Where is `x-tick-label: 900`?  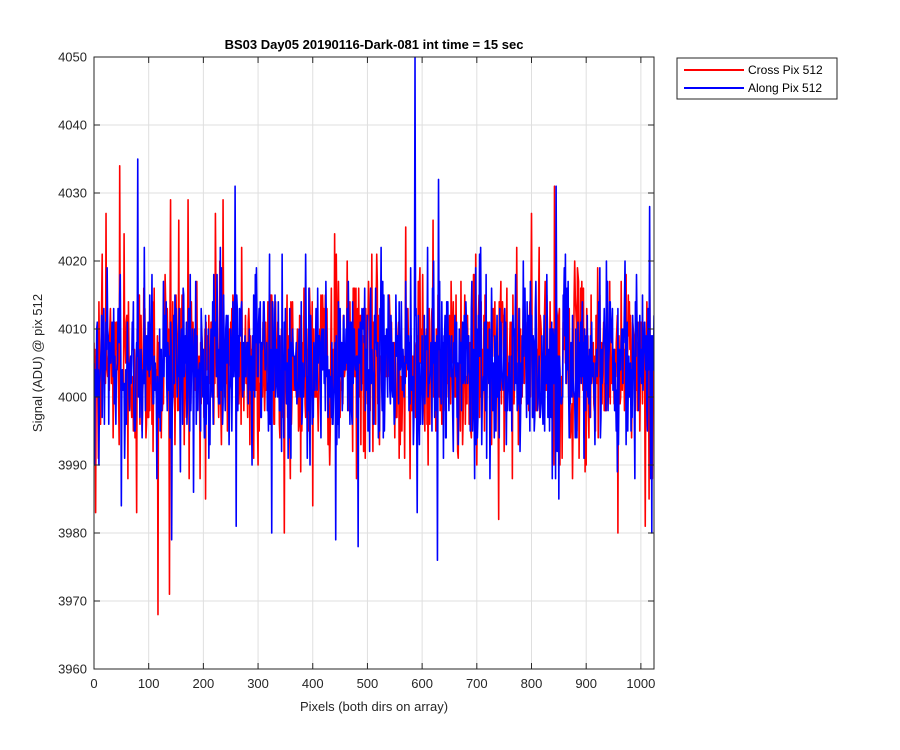
x-tick-label: 900 is located at coordinates (586, 683).